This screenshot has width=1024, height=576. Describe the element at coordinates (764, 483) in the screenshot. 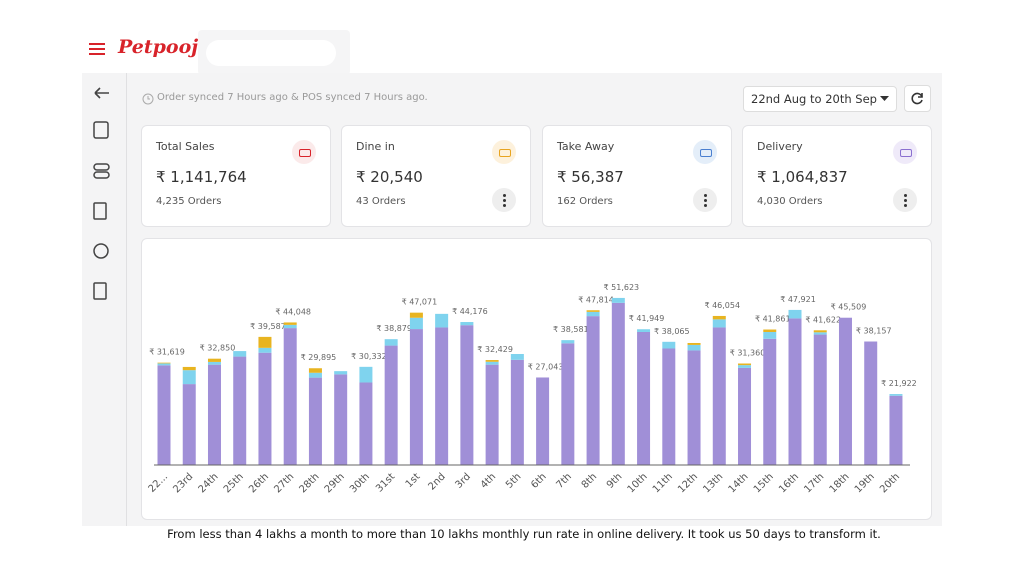

I see `x-tick-label: 15th` at that location.